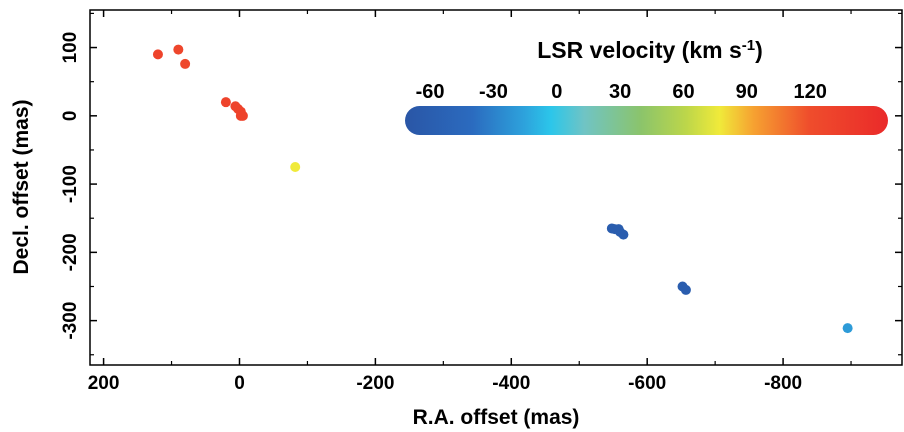 Image resolution: width=904 pixels, height=432 pixels. I want to click on y-axis-label: Decl. offset (mas), so click(21, 186).